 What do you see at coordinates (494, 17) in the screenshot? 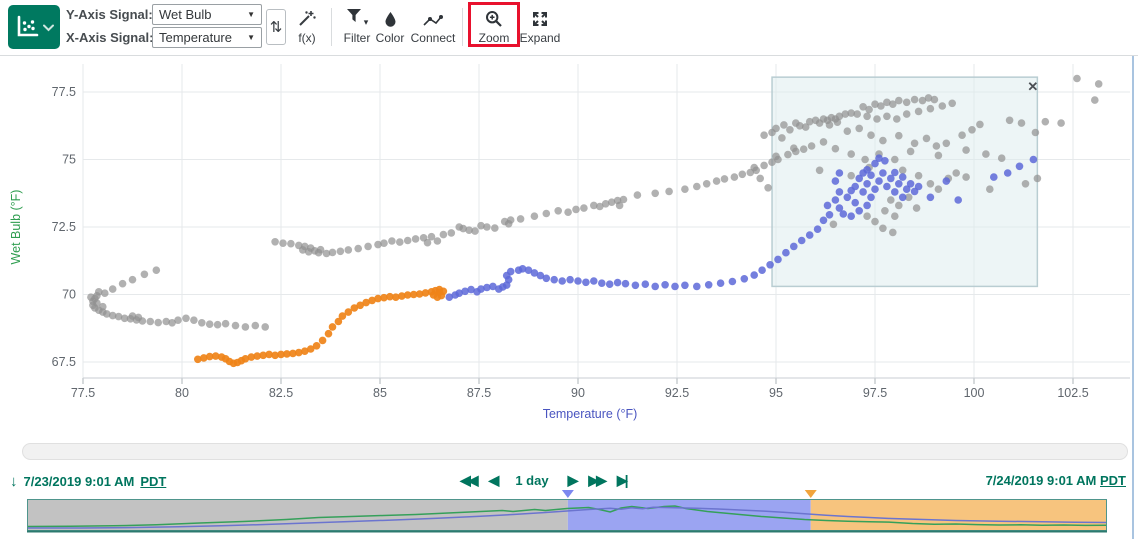
I see `zoom-magnifier-icon` at bounding box center [494, 17].